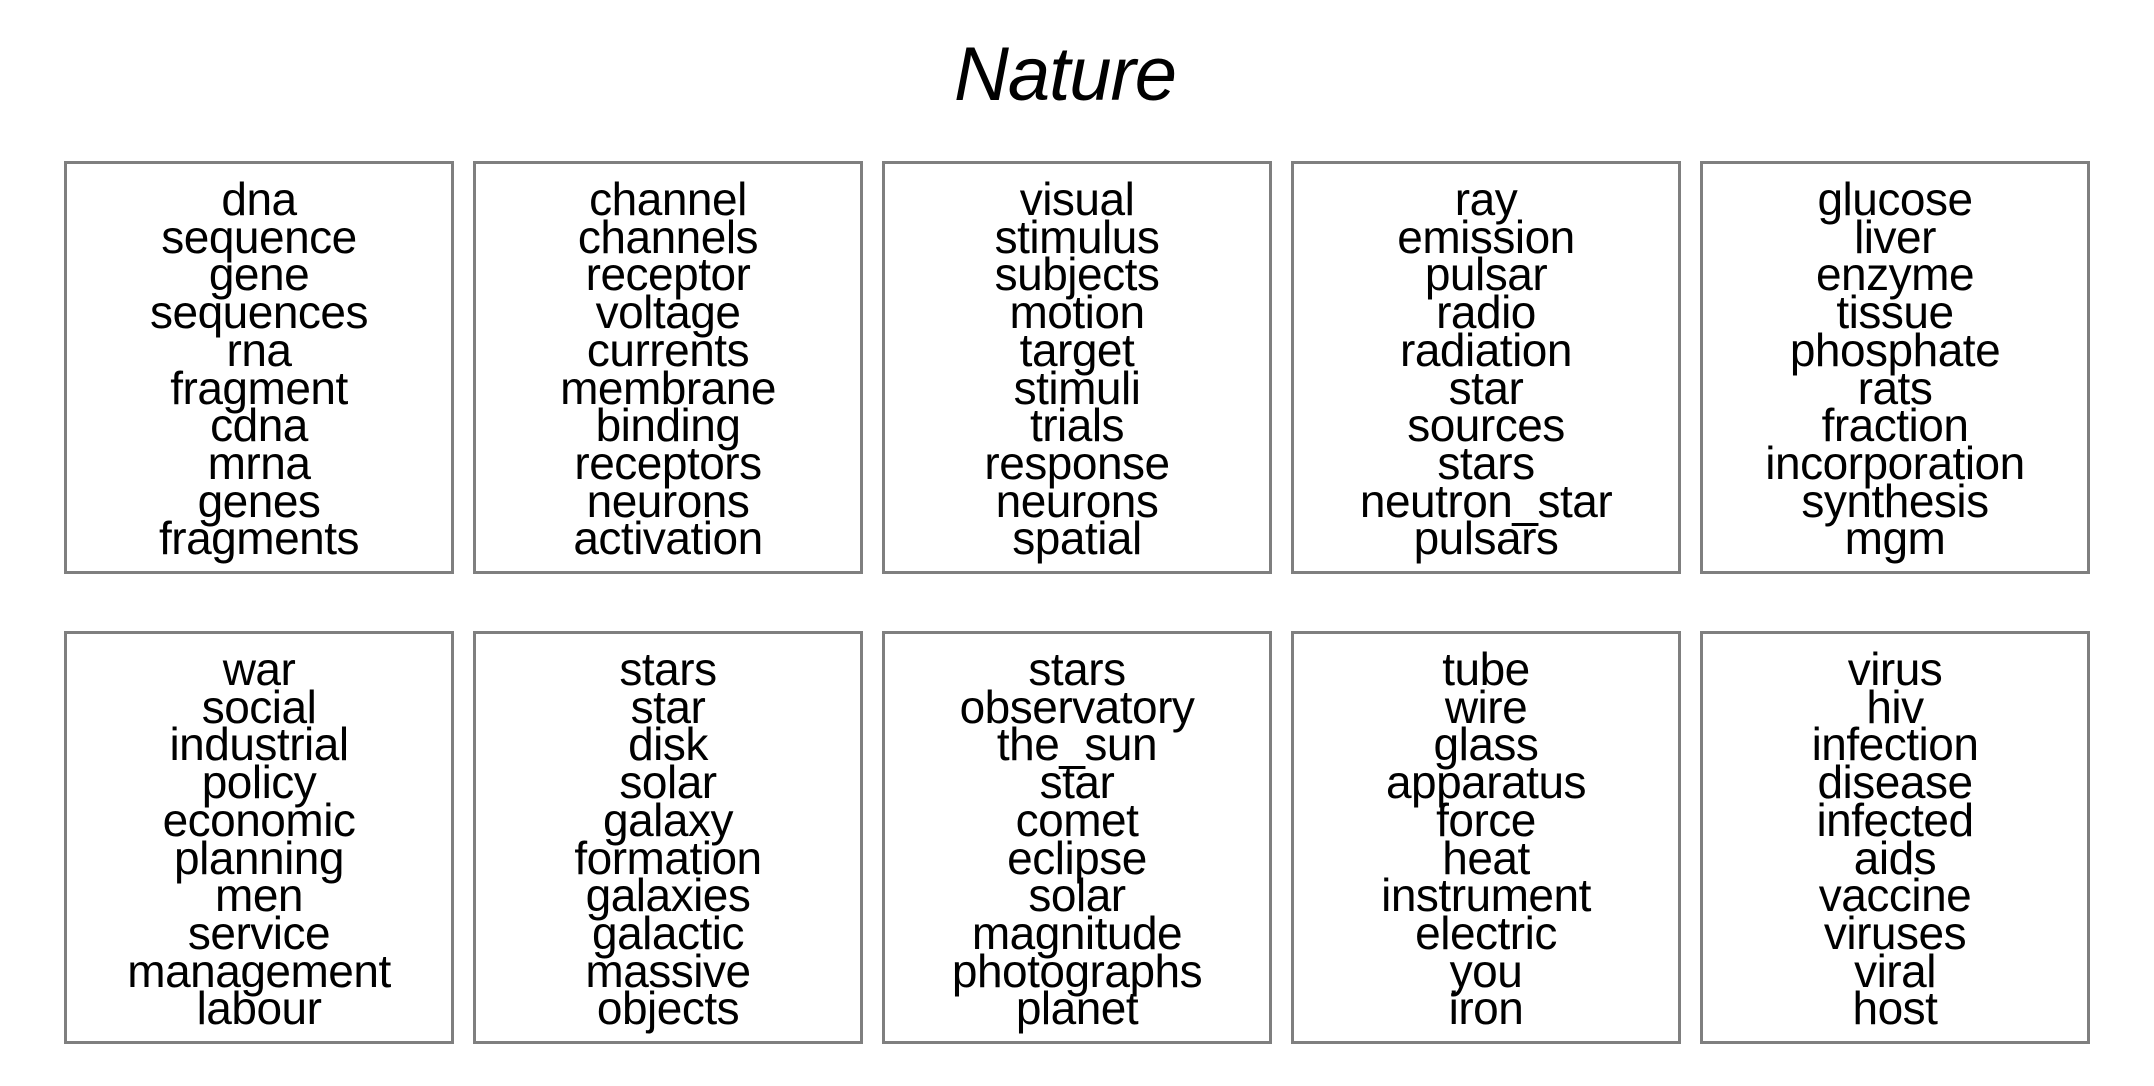 This screenshot has height=1086, width=2154. I want to click on topic-word: policy, so click(259, 782).